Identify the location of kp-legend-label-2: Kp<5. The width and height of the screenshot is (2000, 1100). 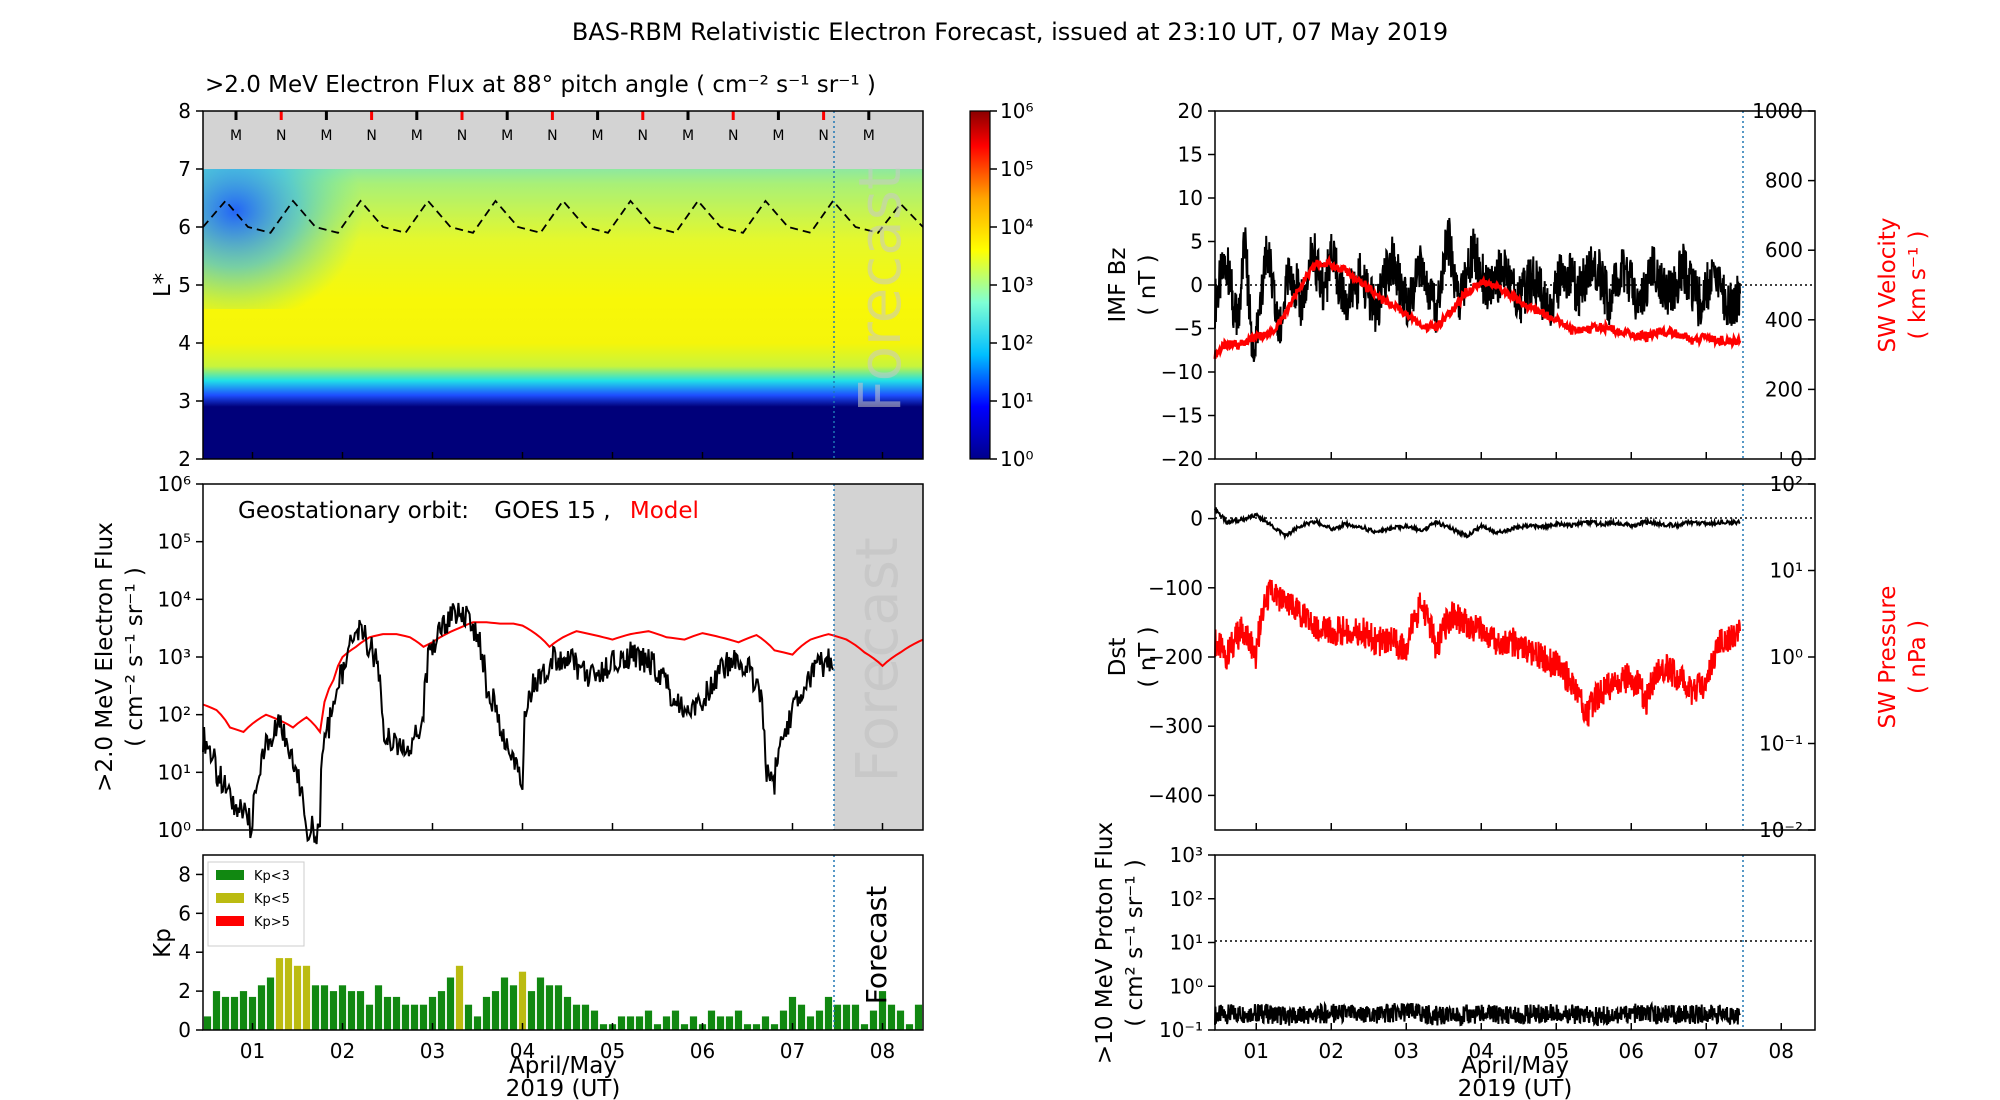
(272, 899).